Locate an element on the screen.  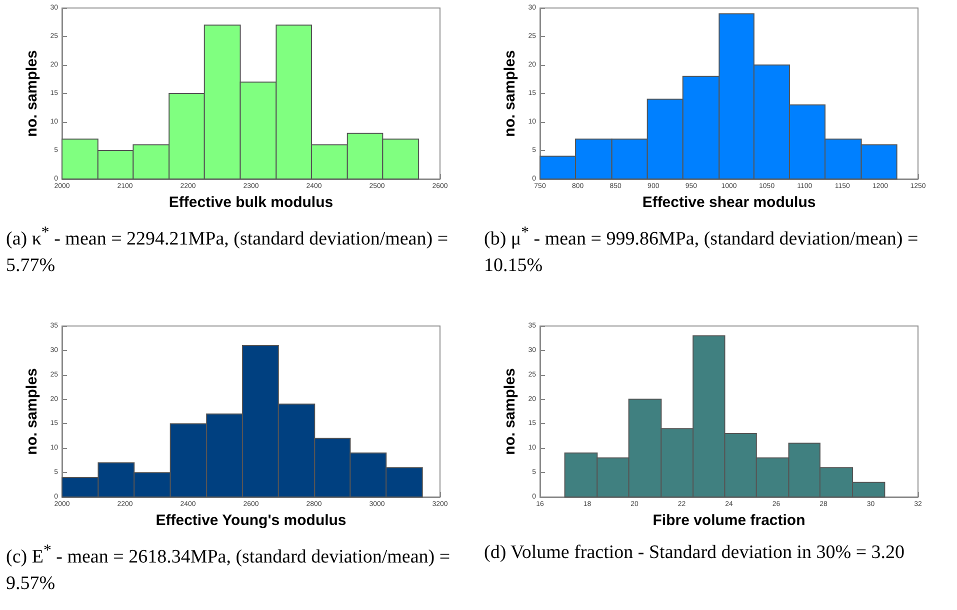
x-axis-title: Fibre volume fraction is located at coordinates (729, 520).